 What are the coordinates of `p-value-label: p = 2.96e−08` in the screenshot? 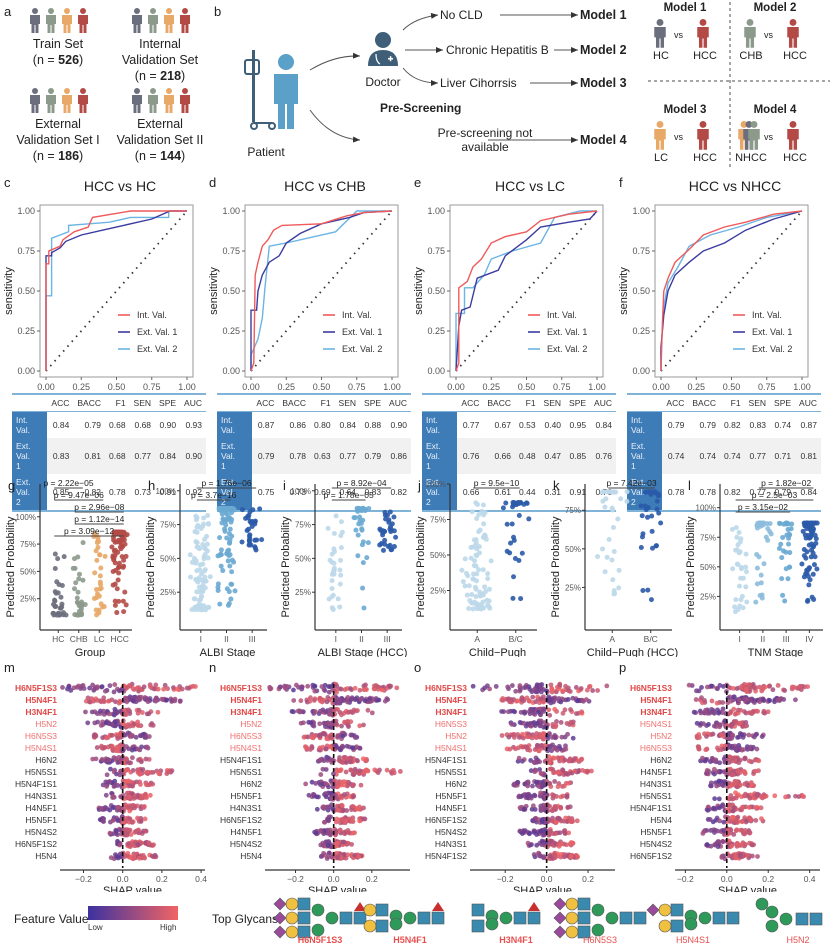 It's located at (99, 507).